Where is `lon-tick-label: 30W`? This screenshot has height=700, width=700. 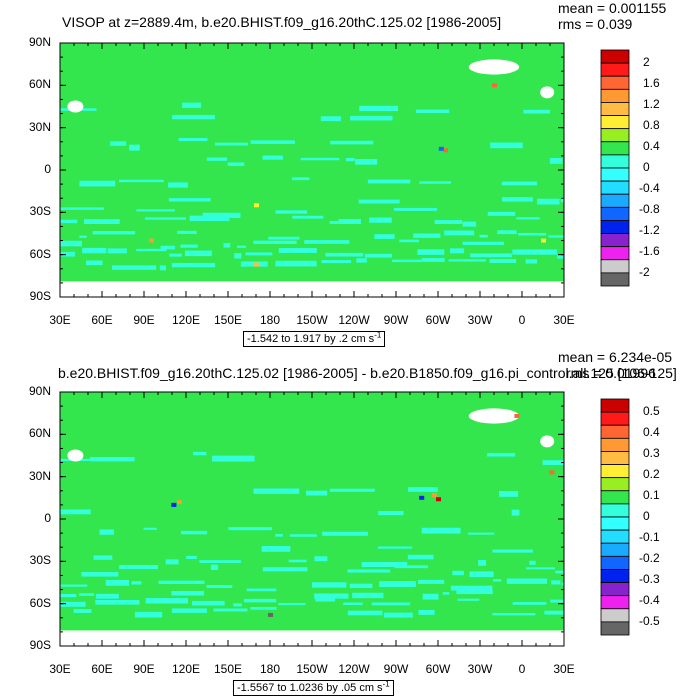 lon-tick-label: 30W is located at coordinates (480, 669).